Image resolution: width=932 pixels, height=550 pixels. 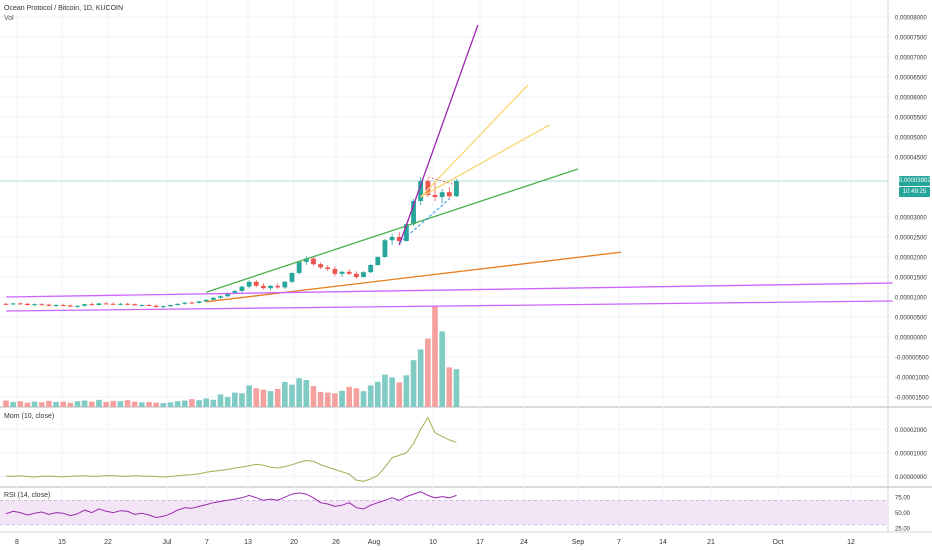 What do you see at coordinates (911, 39) in the screenshot?
I see `y-tick-label: 0.00007500` at bounding box center [911, 39].